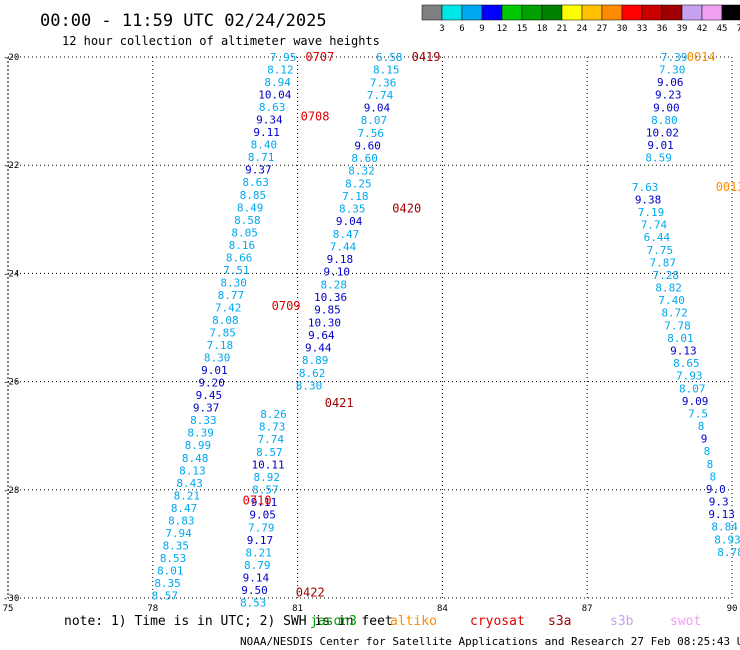 This screenshot has width=740, height=650. I want to click on wave-height-label: 9.3, so click(719, 502).